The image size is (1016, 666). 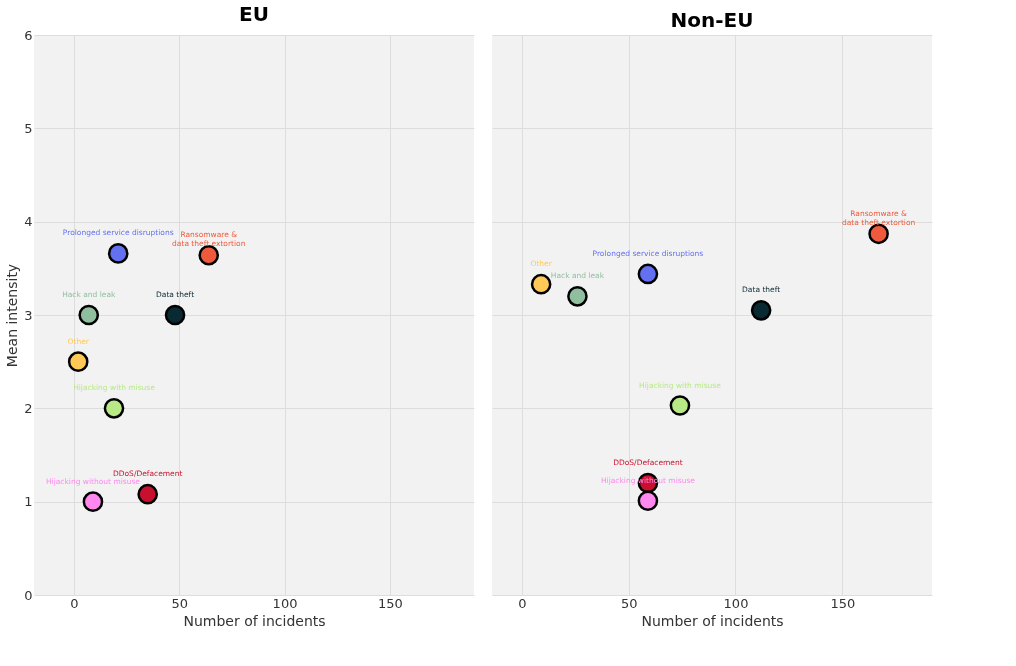 What do you see at coordinates (28, 502) in the screenshot?
I see `y-tick-label: 1` at bounding box center [28, 502].